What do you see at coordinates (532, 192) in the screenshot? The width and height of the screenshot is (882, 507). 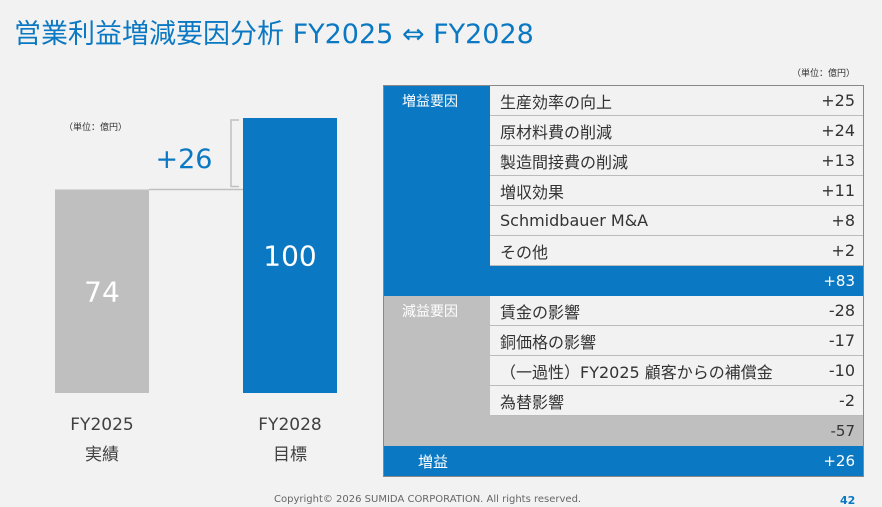 I see `factor-name: 増収効果` at bounding box center [532, 192].